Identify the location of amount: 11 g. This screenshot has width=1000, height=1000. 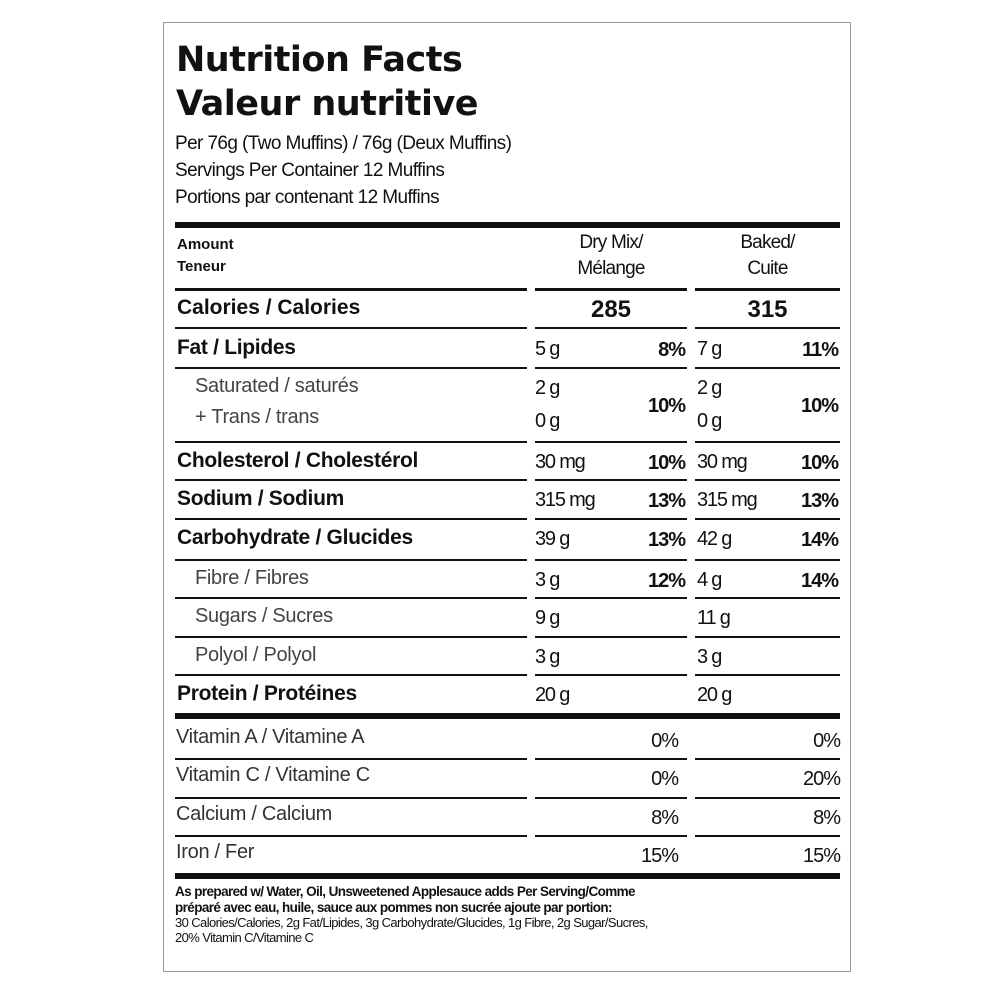
(714, 618).